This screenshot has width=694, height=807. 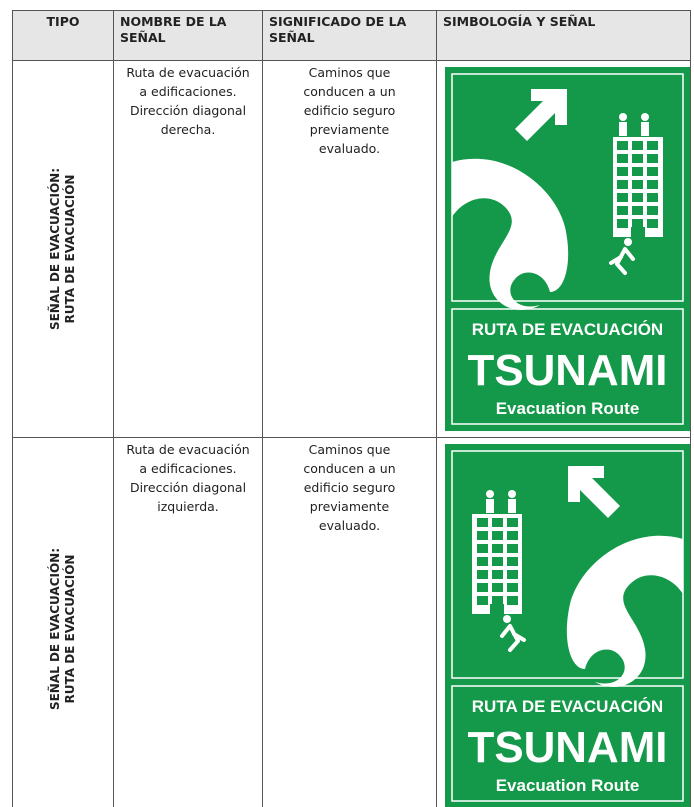 I want to click on header-cell: TIPO, so click(x=63, y=35).